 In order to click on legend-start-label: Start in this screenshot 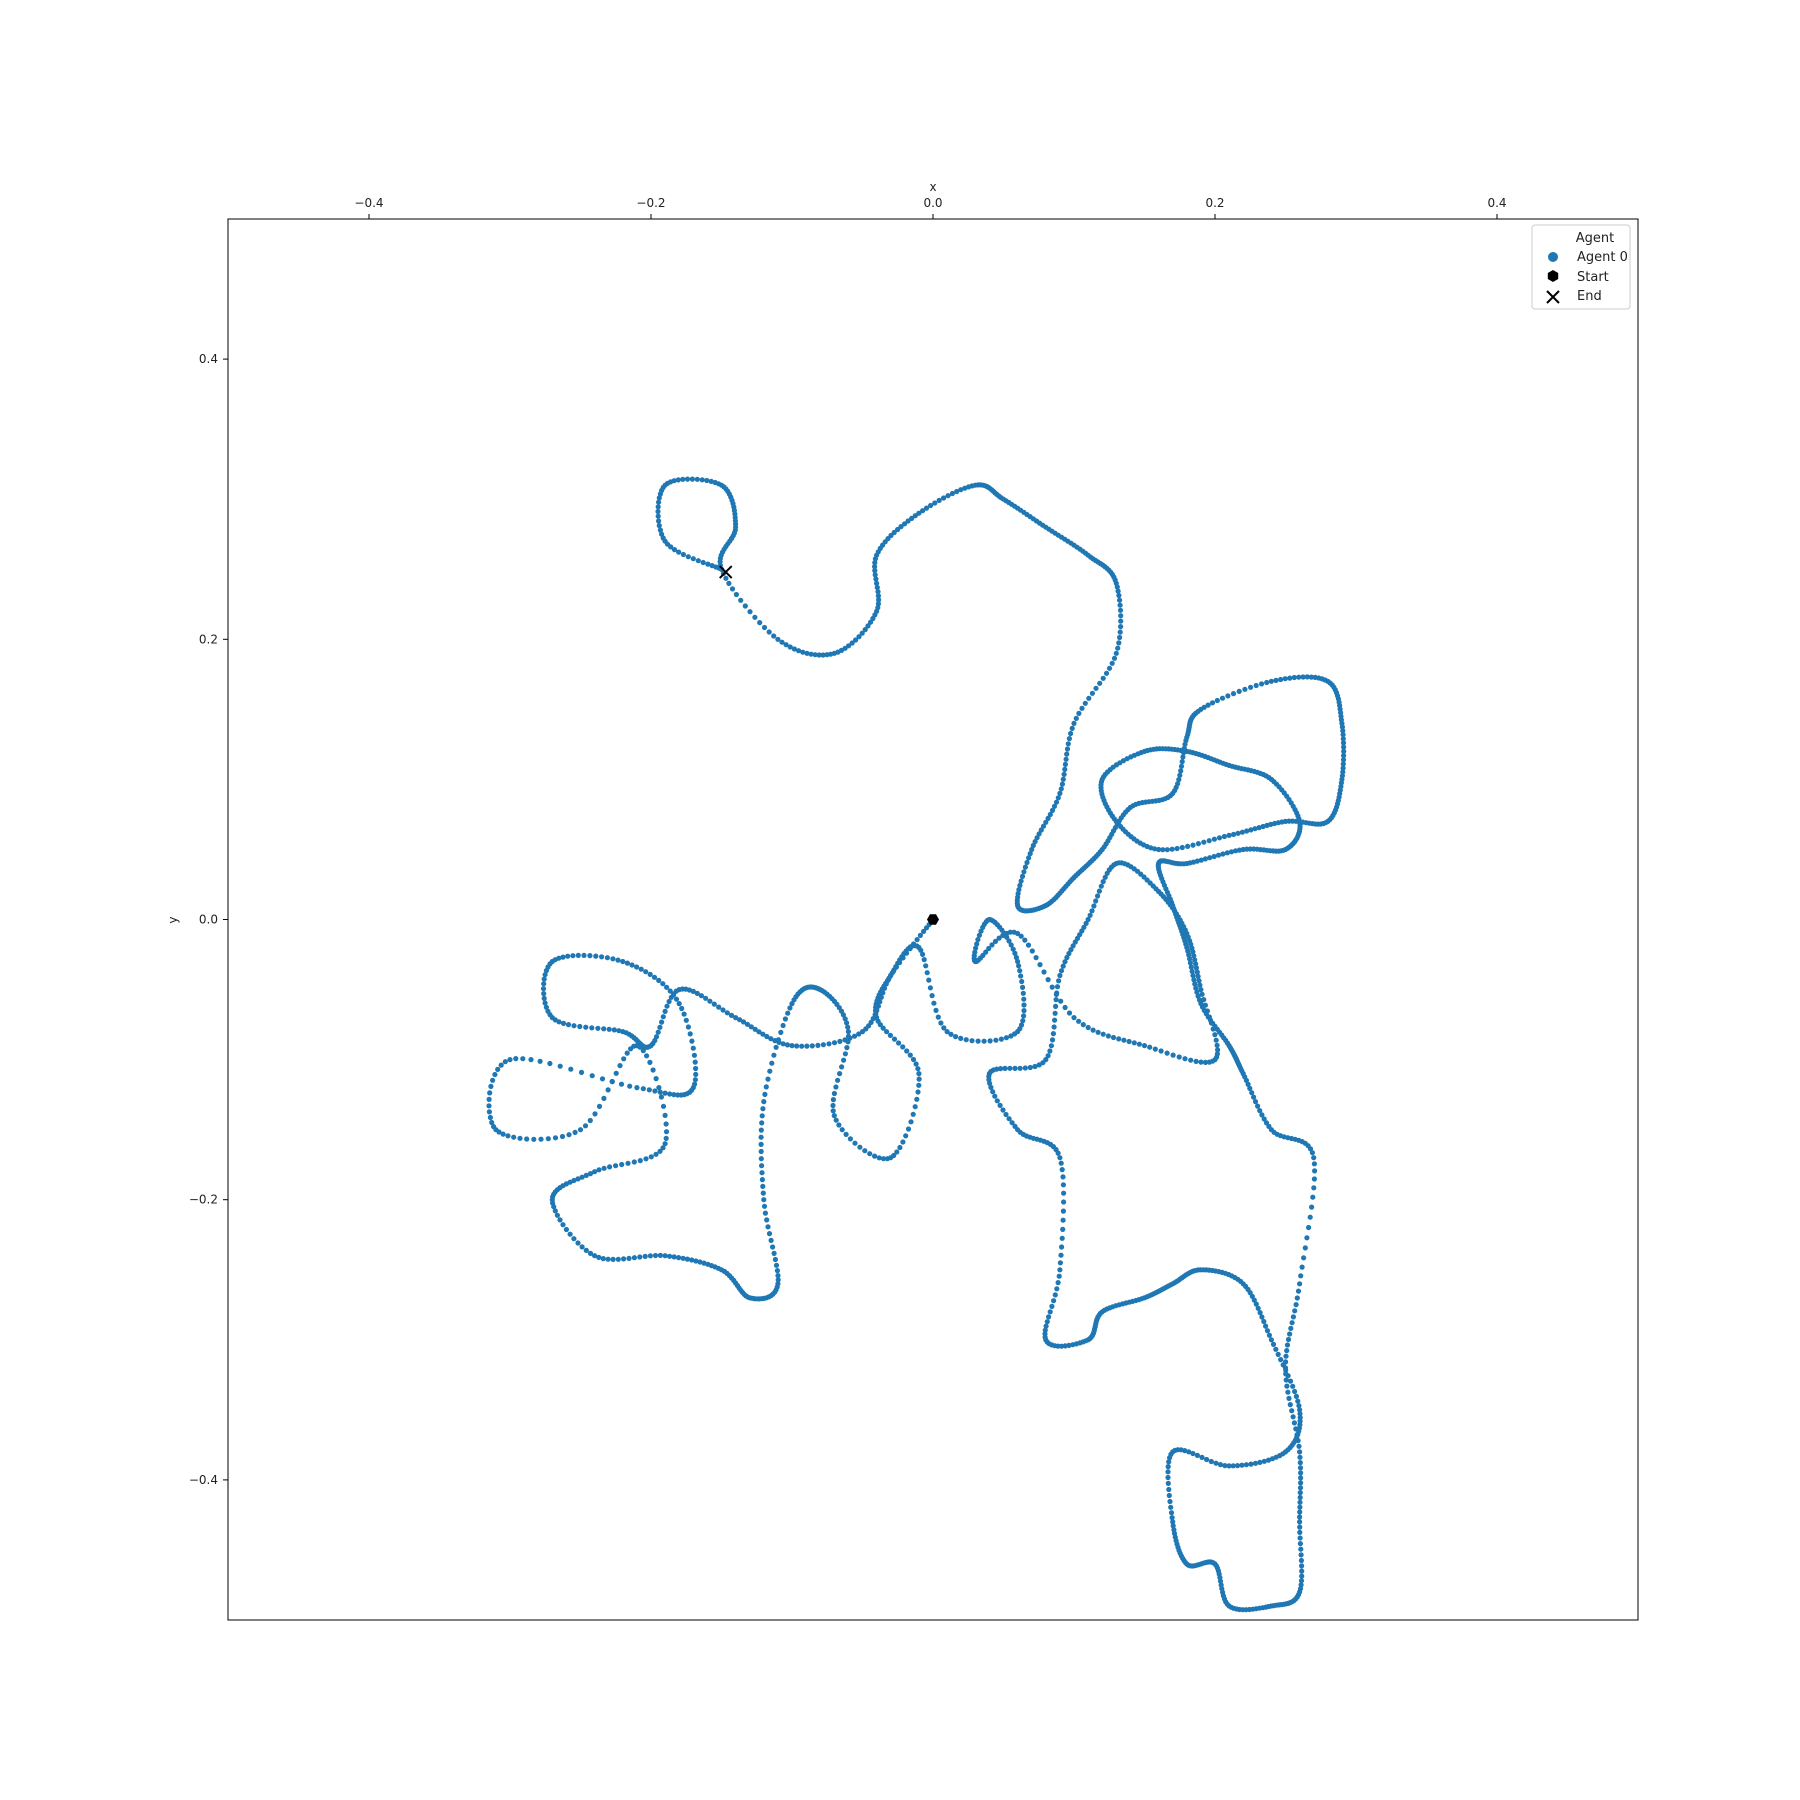, I will do `click(1593, 277)`.